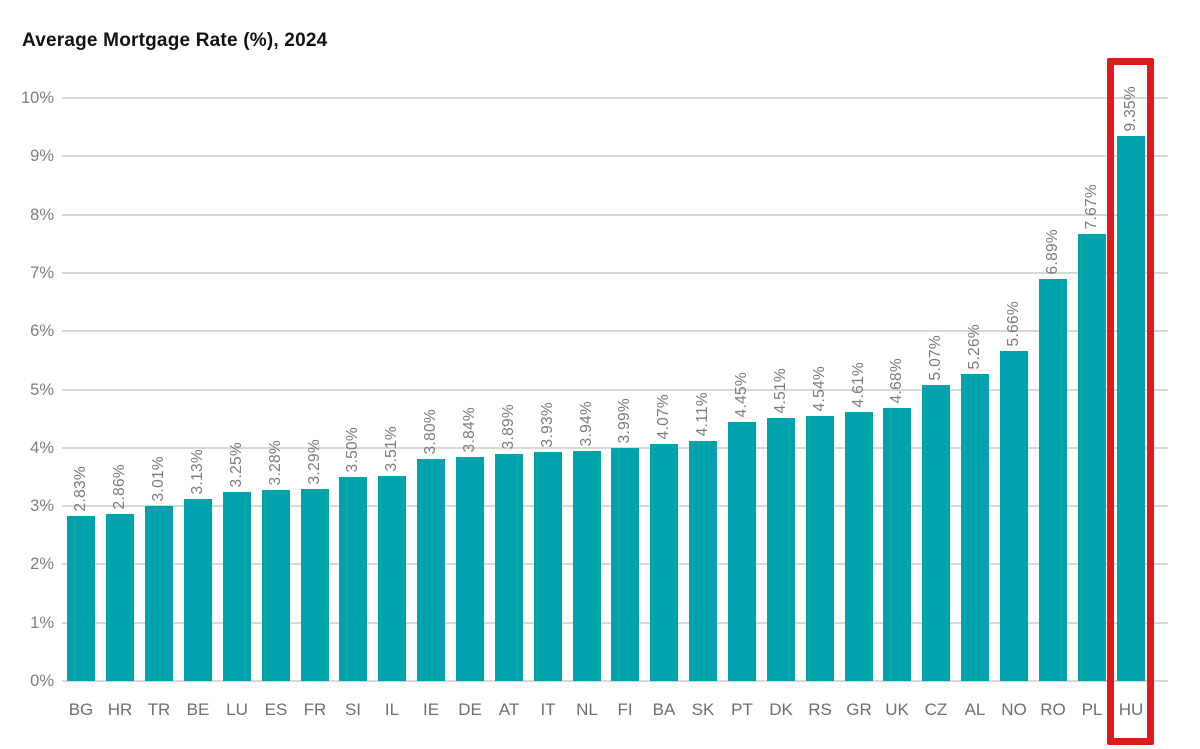  What do you see at coordinates (315, 709) in the screenshot?
I see `x-axis-category-label: FR` at bounding box center [315, 709].